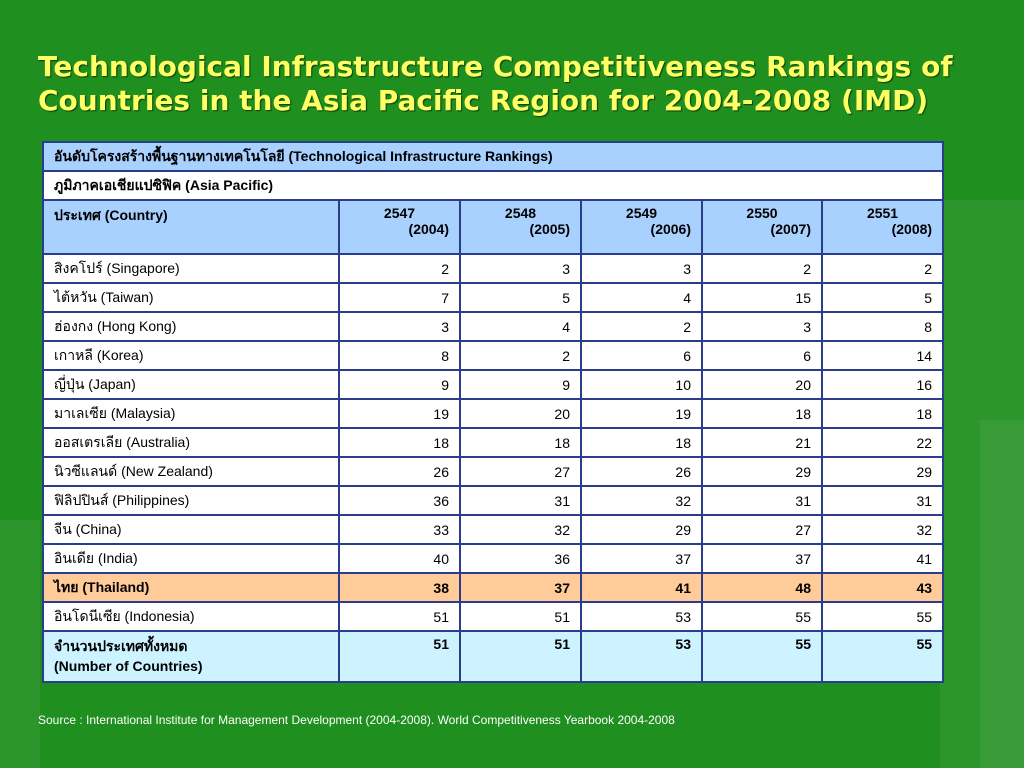  Describe the element at coordinates (762, 587) in the screenshot. I see `rank-cell: 48` at that location.